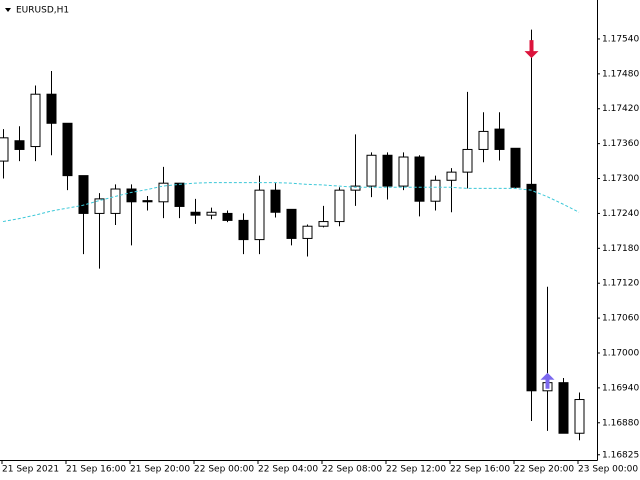 The width and height of the screenshot is (640, 480). What do you see at coordinates (8, 10) in the screenshot?
I see `symbol-menu-icon` at bounding box center [8, 10].